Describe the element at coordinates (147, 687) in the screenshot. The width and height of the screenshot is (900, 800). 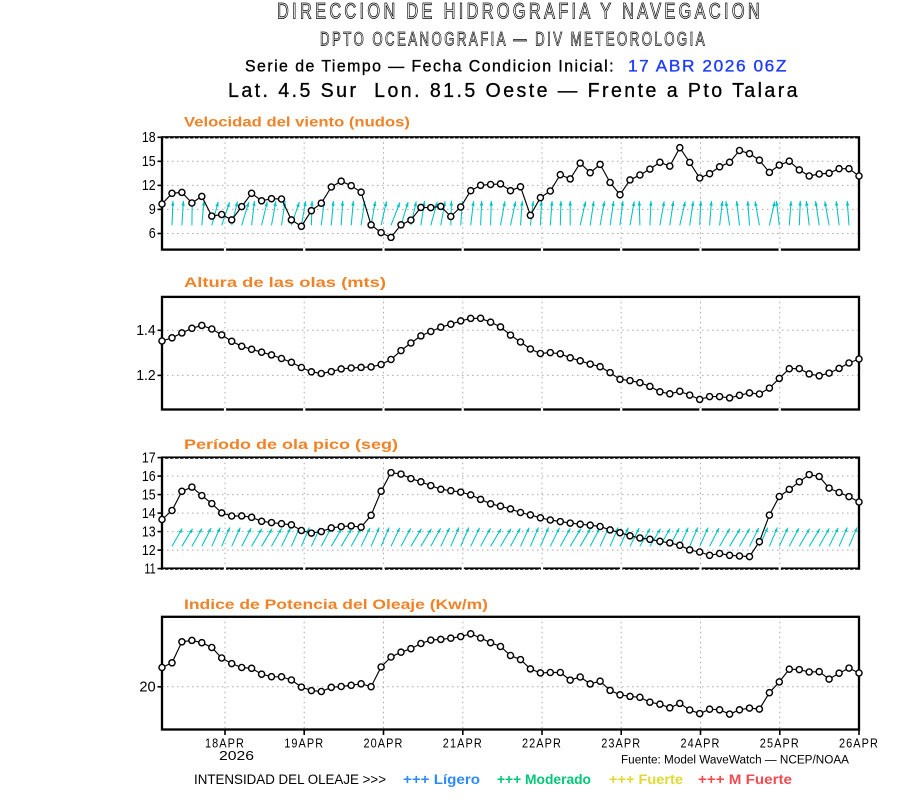
I see `svg-text: 20` at that location.